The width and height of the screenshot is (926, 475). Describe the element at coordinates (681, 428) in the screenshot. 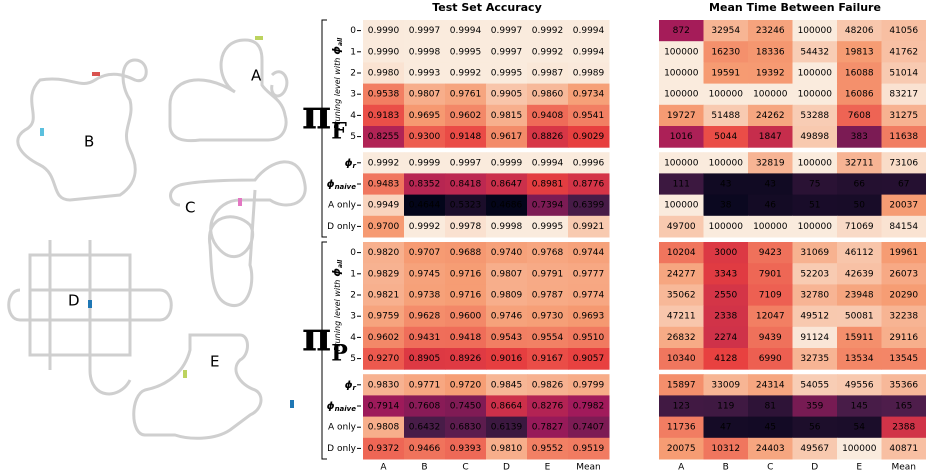

I see `mtbf-value: 11736` at that location.